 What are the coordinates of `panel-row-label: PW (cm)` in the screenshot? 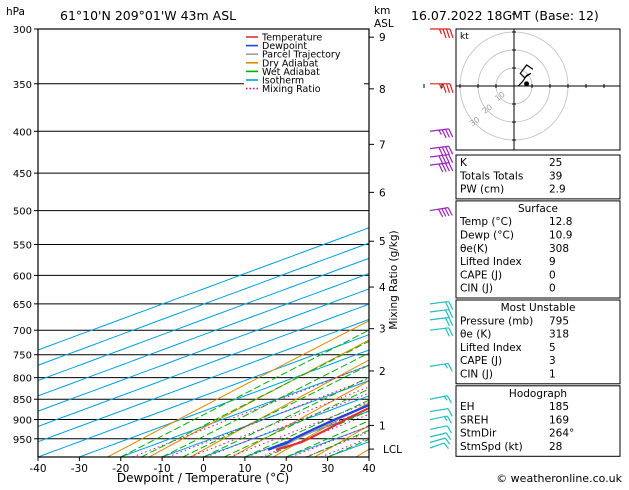 It's located at (482, 190).